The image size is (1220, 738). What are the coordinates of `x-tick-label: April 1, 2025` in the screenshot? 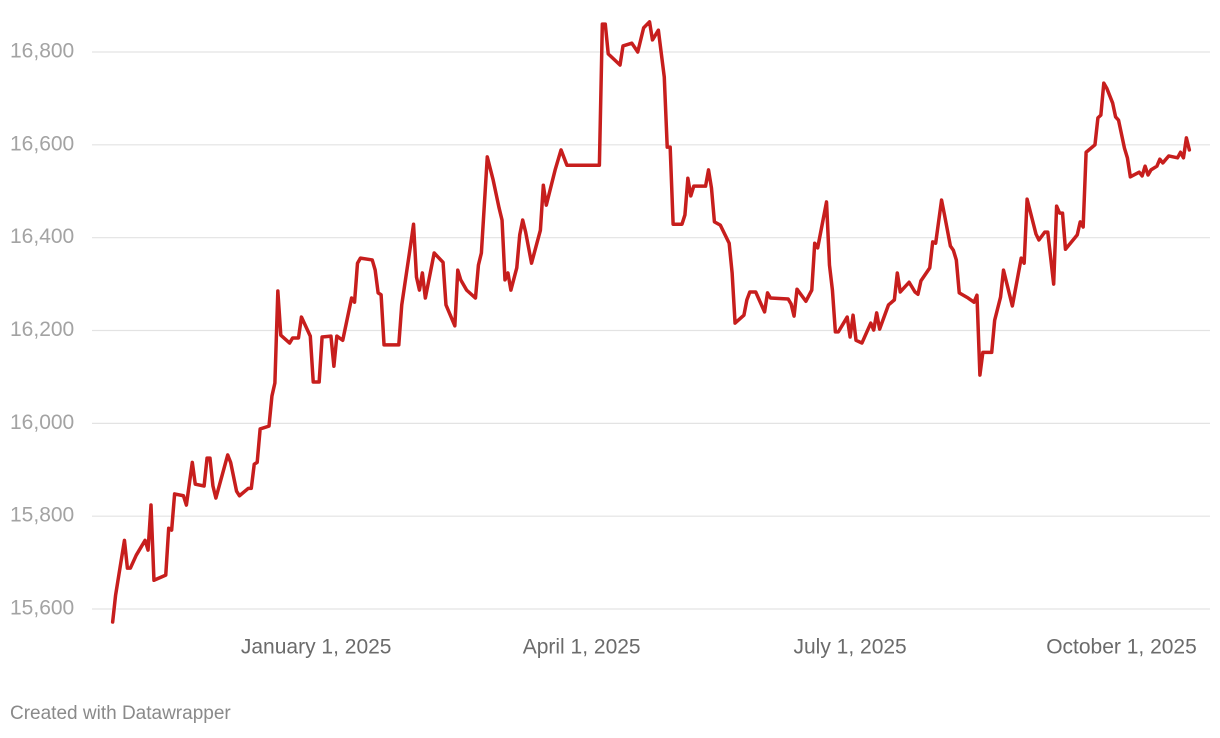 It's located at (582, 647).